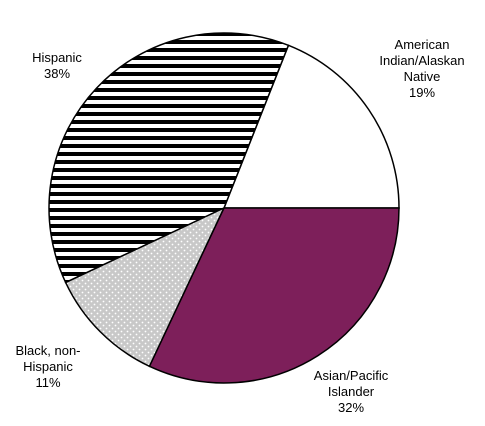 Image resolution: width=485 pixels, height=426 pixels. I want to click on slice-percent: 32%, so click(351, 407).